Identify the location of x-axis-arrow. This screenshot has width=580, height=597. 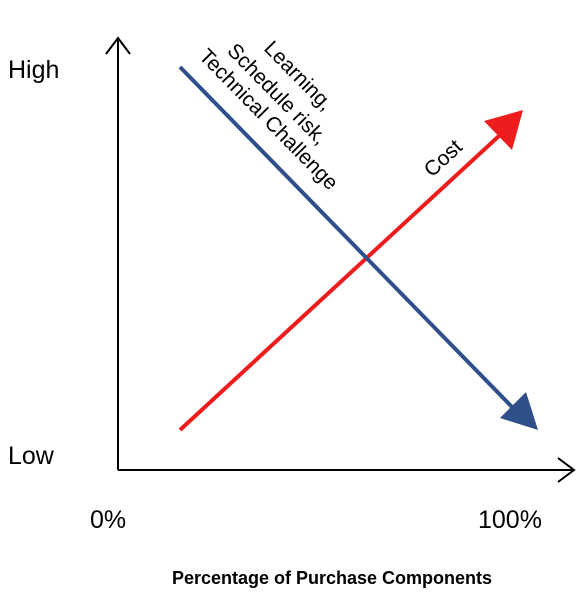
(566, 470).